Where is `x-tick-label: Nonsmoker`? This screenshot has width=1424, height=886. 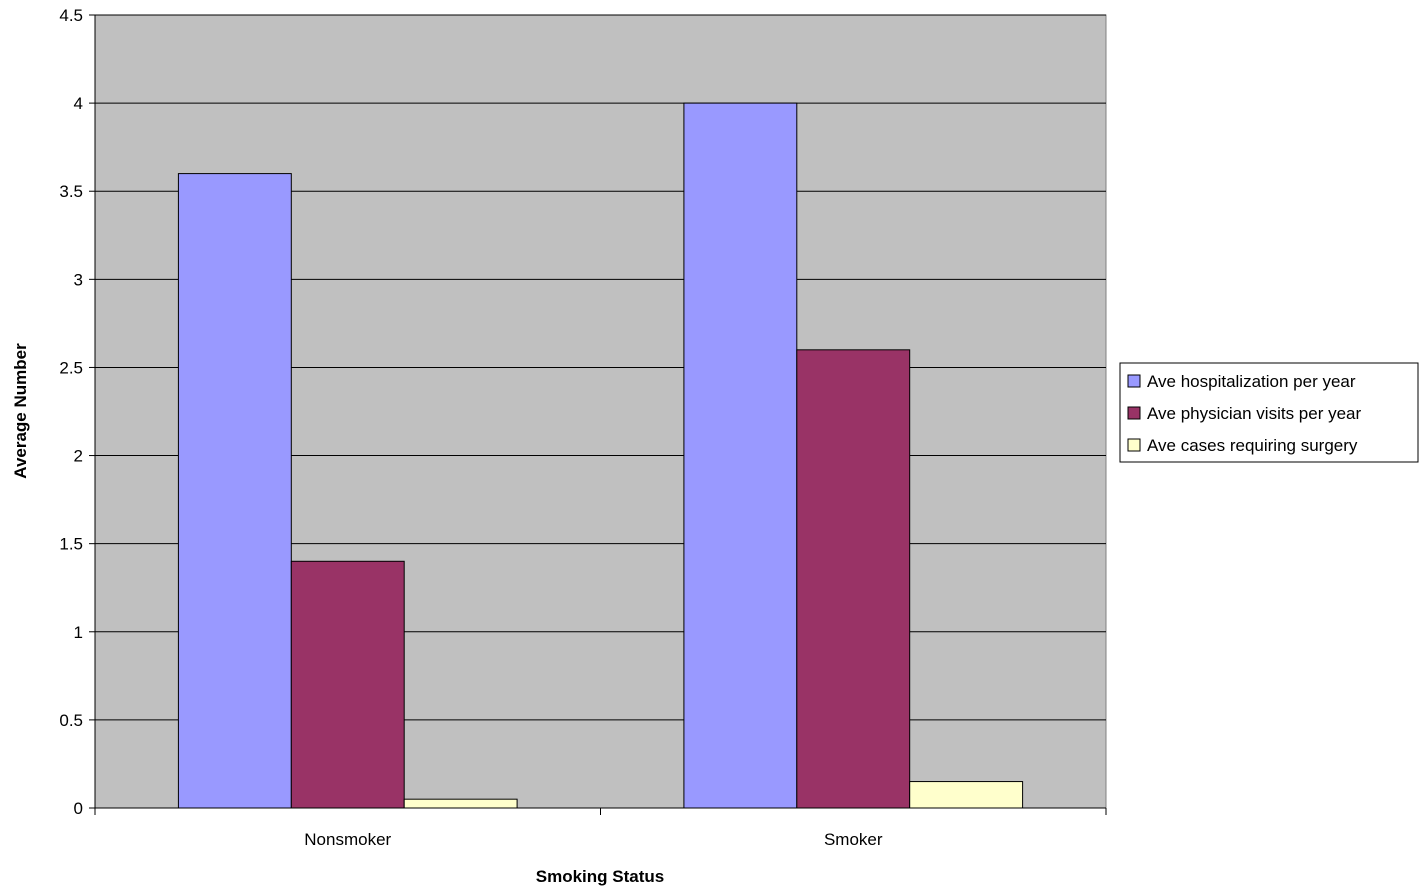 x-tick-label: Nonsmoker is located at coordinates (347, 839).